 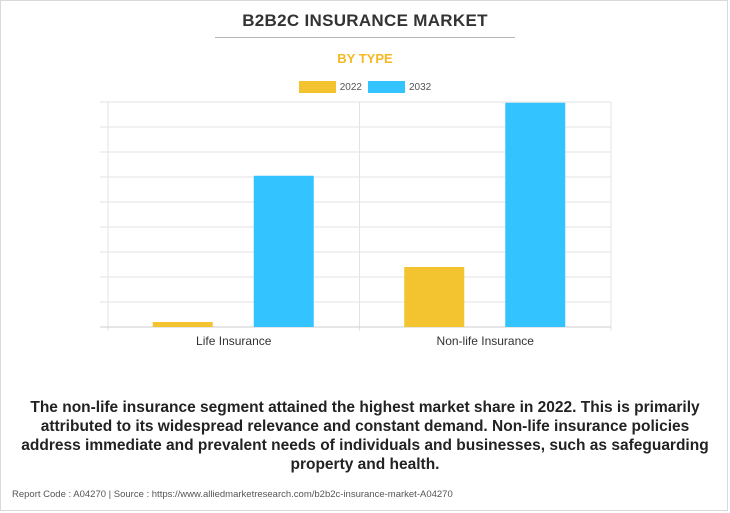 What do you see at coordinates (283, 251) in the screenshot?
I see `bar-2032-life-insurance` at bounding box center [283, 251].